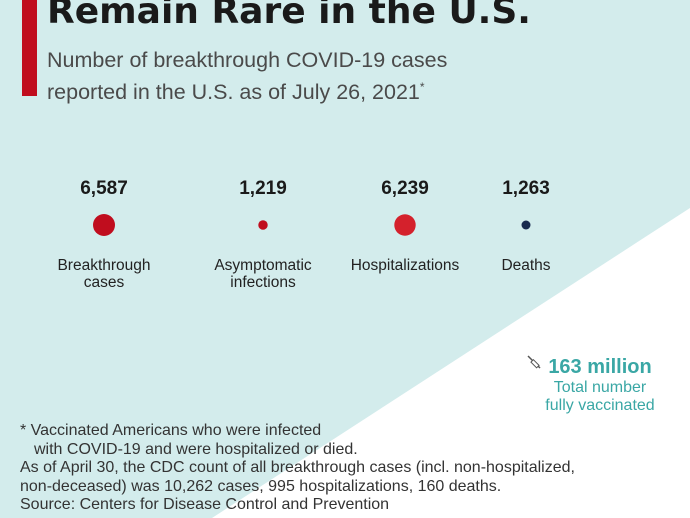 This screenshot has height=518, width=690. Describe the element at coordinates (103, 265) in the screenshot. I see `category-label-breakthrough-cases-line-1: Breakthrough` at that location.